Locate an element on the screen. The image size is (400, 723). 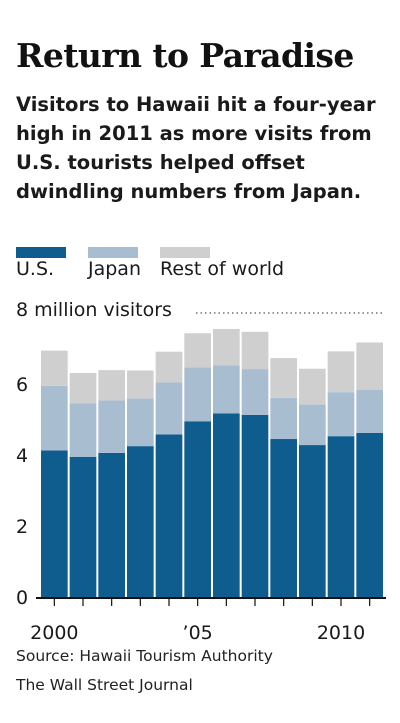
bar-u-s-2008 is located at coordinates (283, 518).